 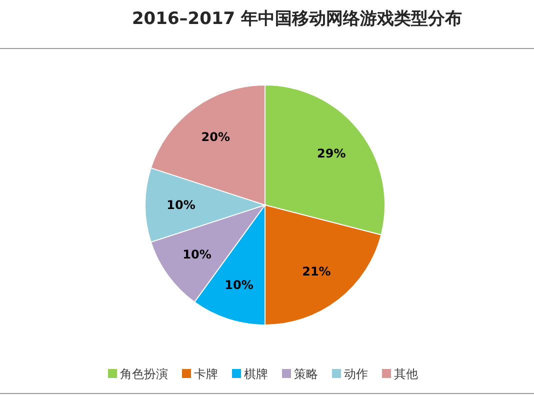 What do you see at coordinates (316, 271) in the screenshot?
I see `data-label: 21%` at bounding box center [316, 271].